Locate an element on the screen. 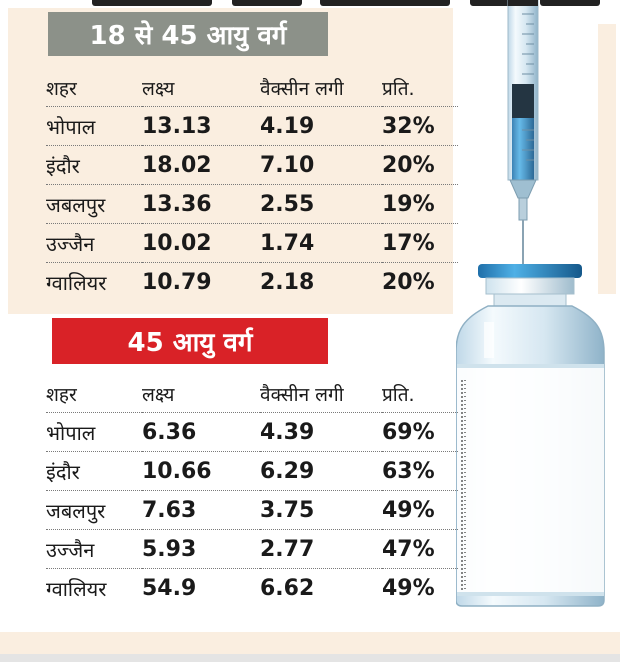 This screenshot has height=662, width=620. target-cell: 10.79 is located at coordinates (177, 282).